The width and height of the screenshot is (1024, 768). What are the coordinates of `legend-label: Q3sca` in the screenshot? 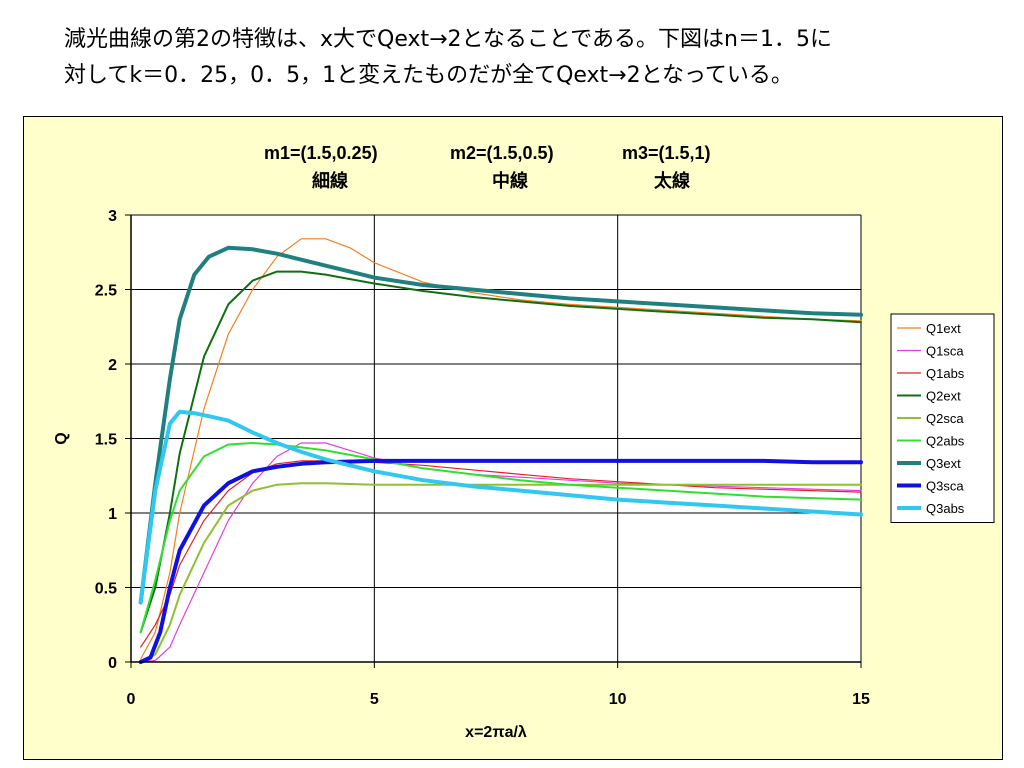 It's located at (945, 486).